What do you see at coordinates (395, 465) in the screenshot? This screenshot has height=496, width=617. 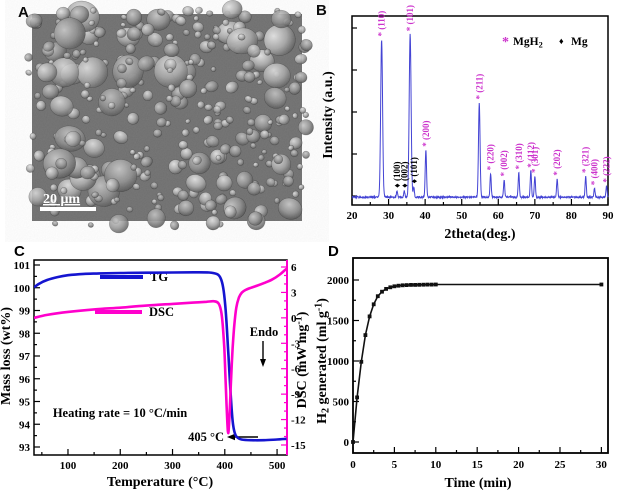 I see `svg-text: 5` at bounding box center [395, 465].